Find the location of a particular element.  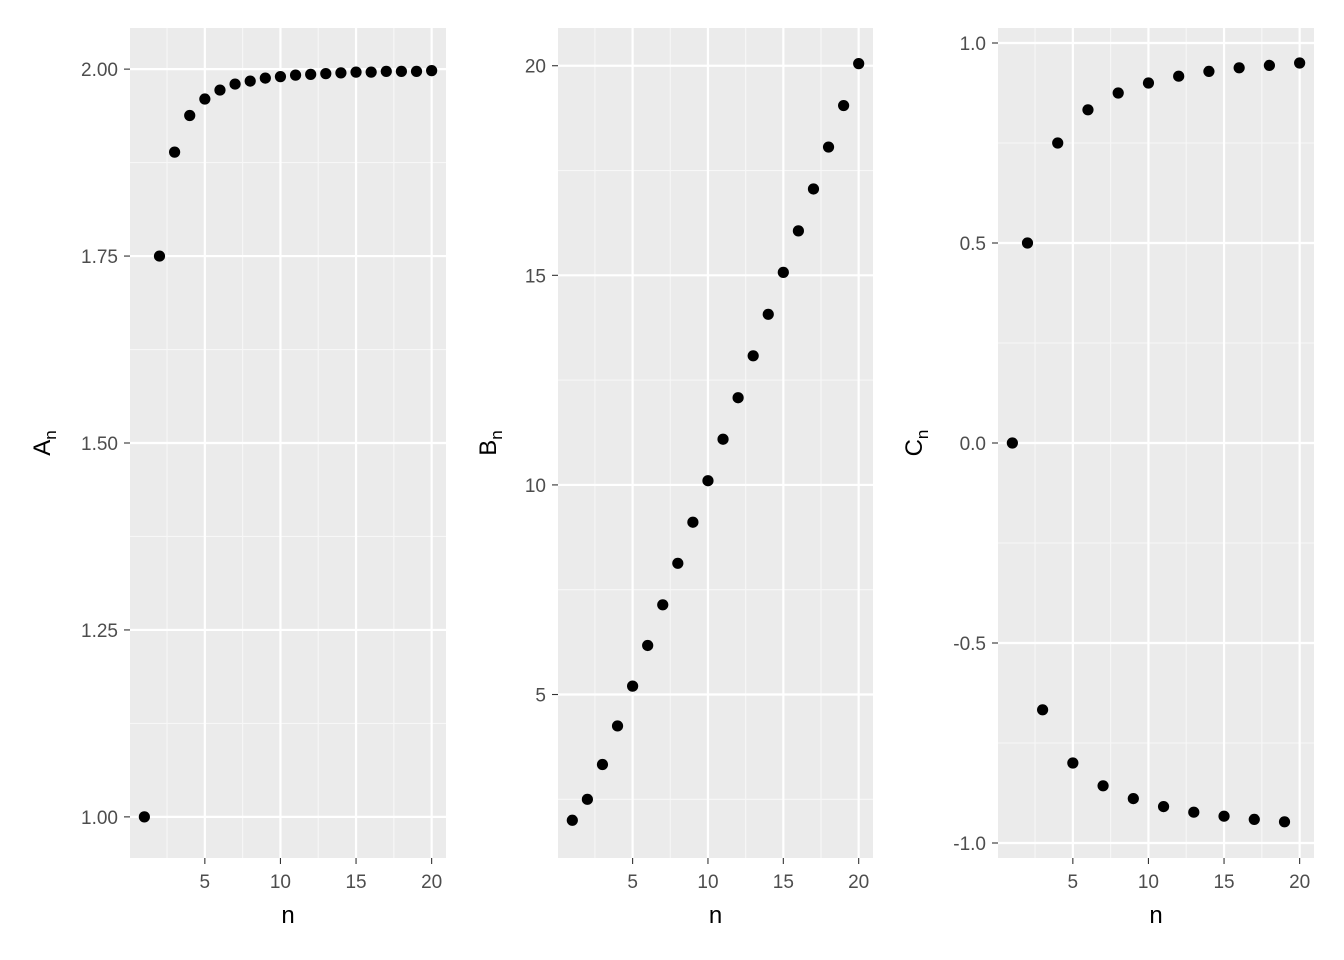

y-tick-label: 1.00 is located at coordinates (99, 818).